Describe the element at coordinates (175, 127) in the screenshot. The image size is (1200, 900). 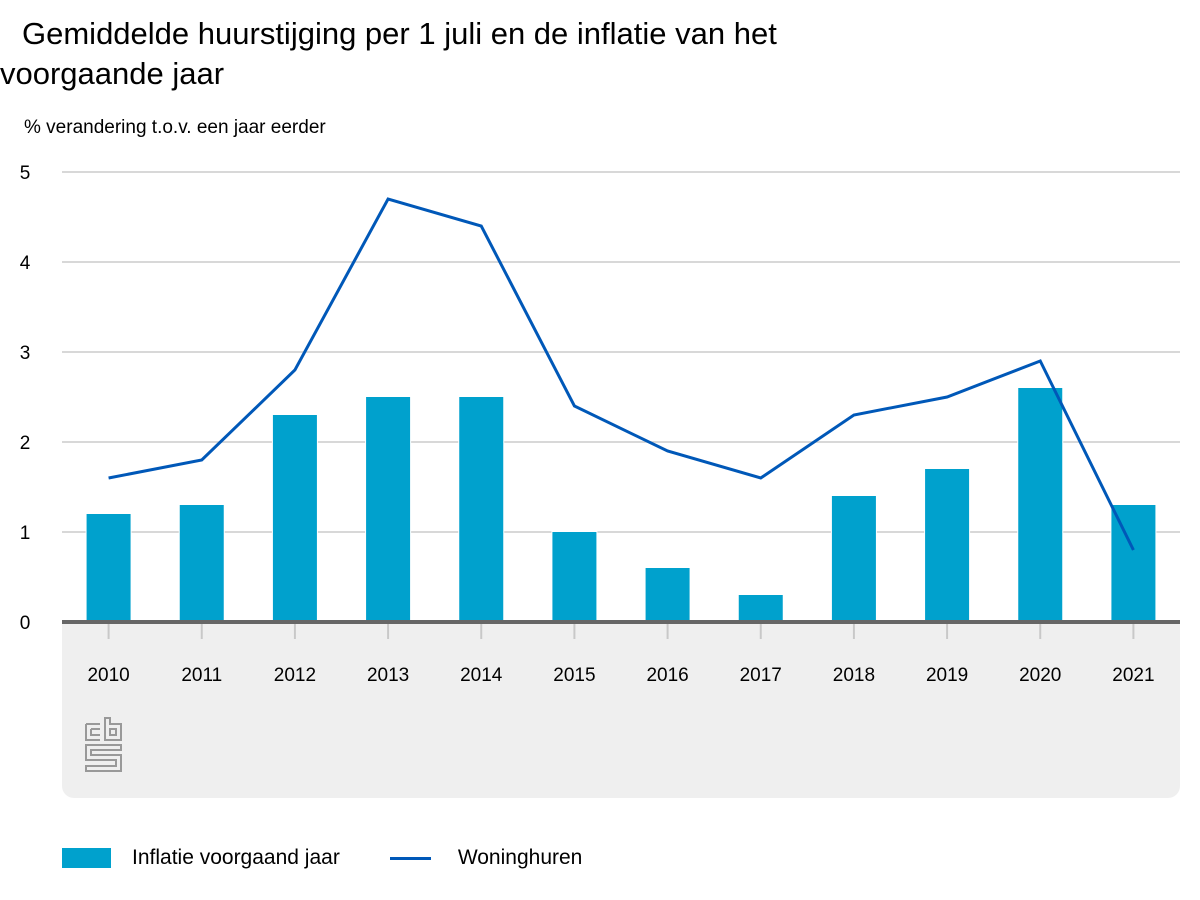
I see `y-axis-label: % verandering t.o.v. een jaar eerder` at that location.